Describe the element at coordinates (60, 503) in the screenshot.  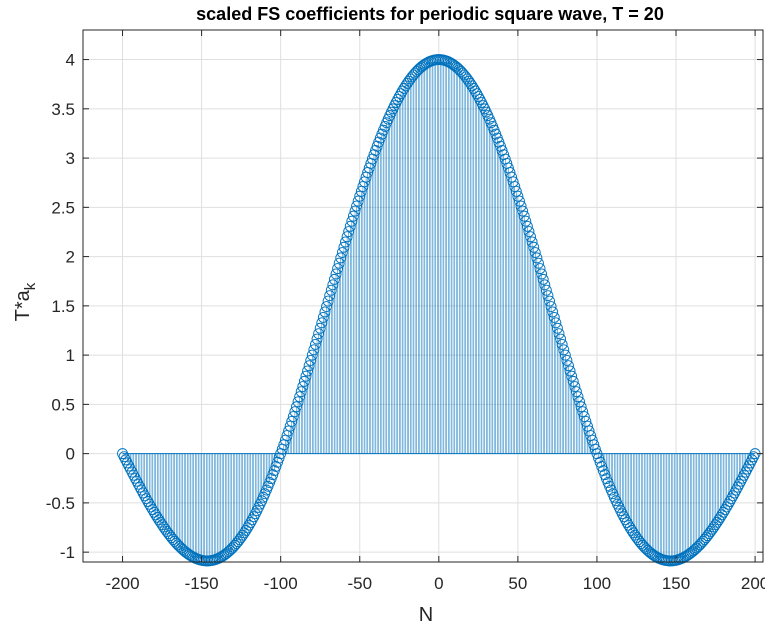
I see `y-tick-label: -0.5` at that location.